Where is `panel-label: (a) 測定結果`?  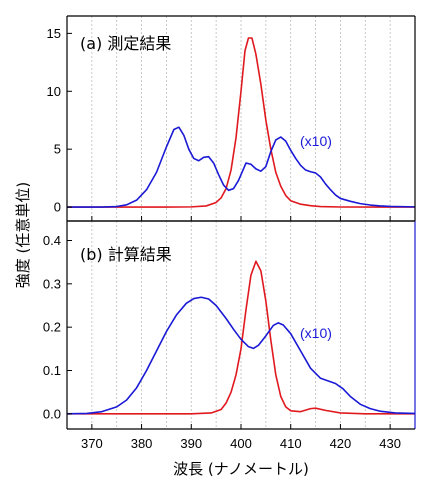
panel-label: (a) 測定結果 is located at coordinates (125, 43).